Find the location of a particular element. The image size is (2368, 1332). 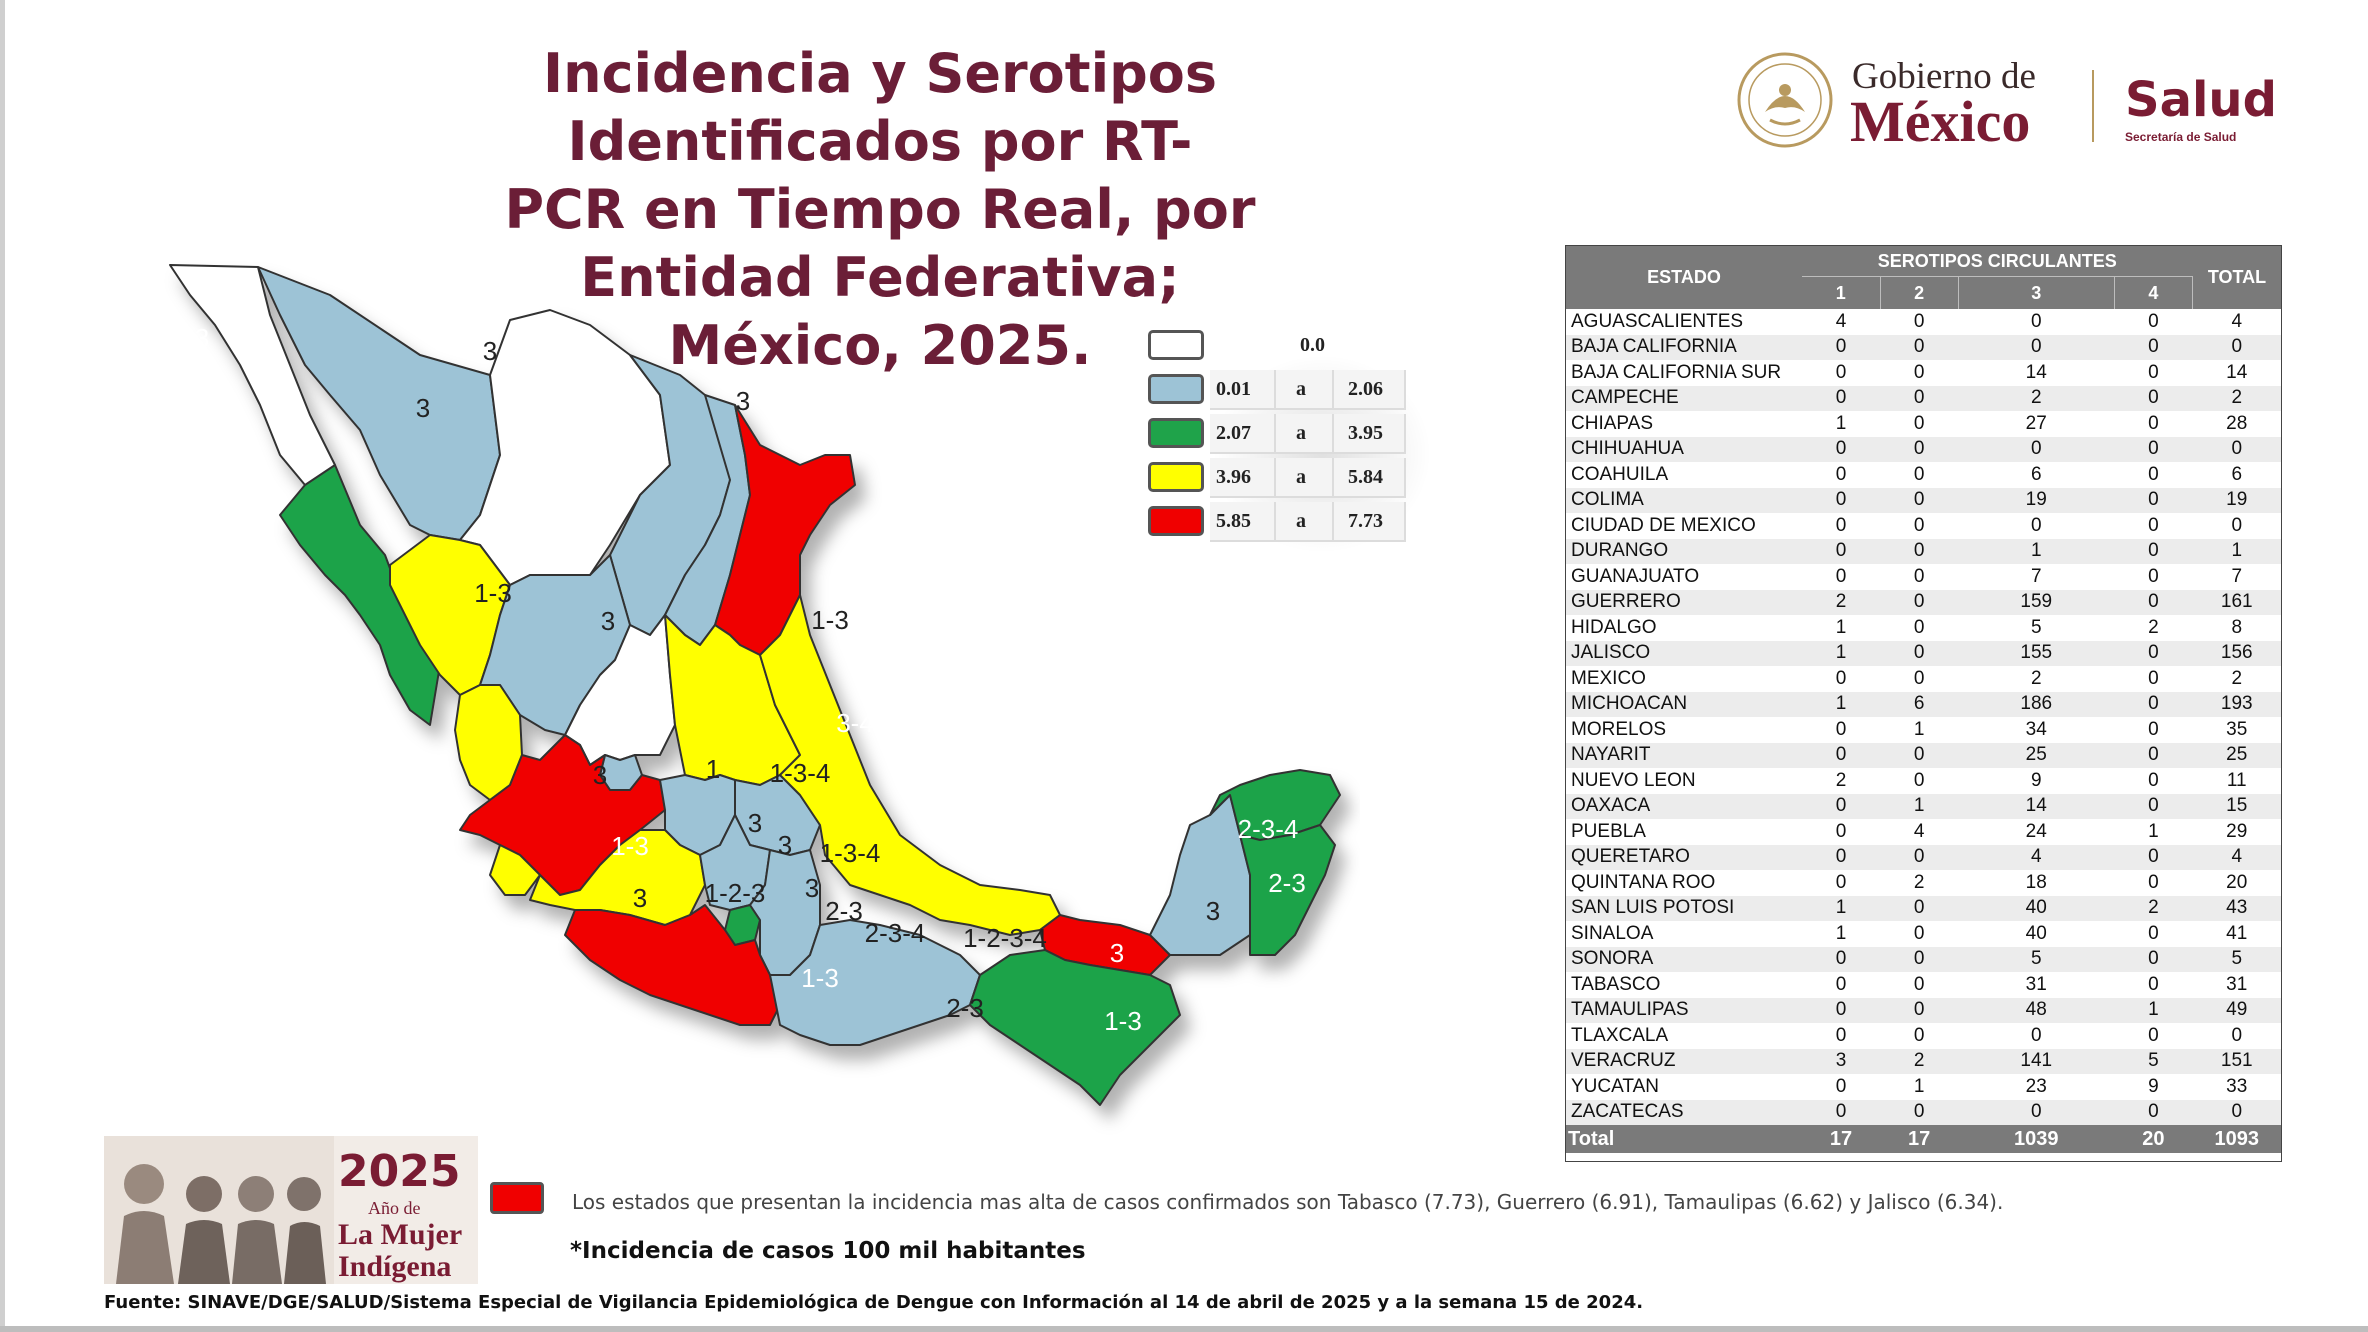

row-sero-4: 9 is located at coordinates (2153, 1086).